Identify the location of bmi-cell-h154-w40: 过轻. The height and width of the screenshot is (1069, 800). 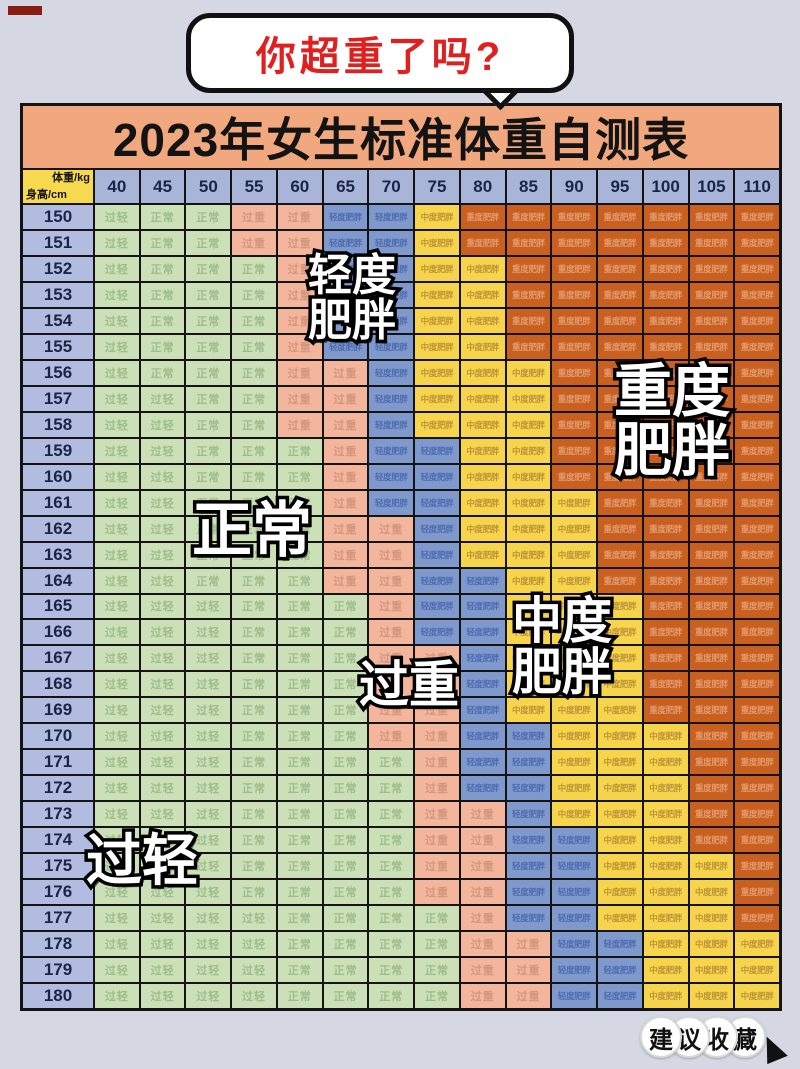
(117, 320).